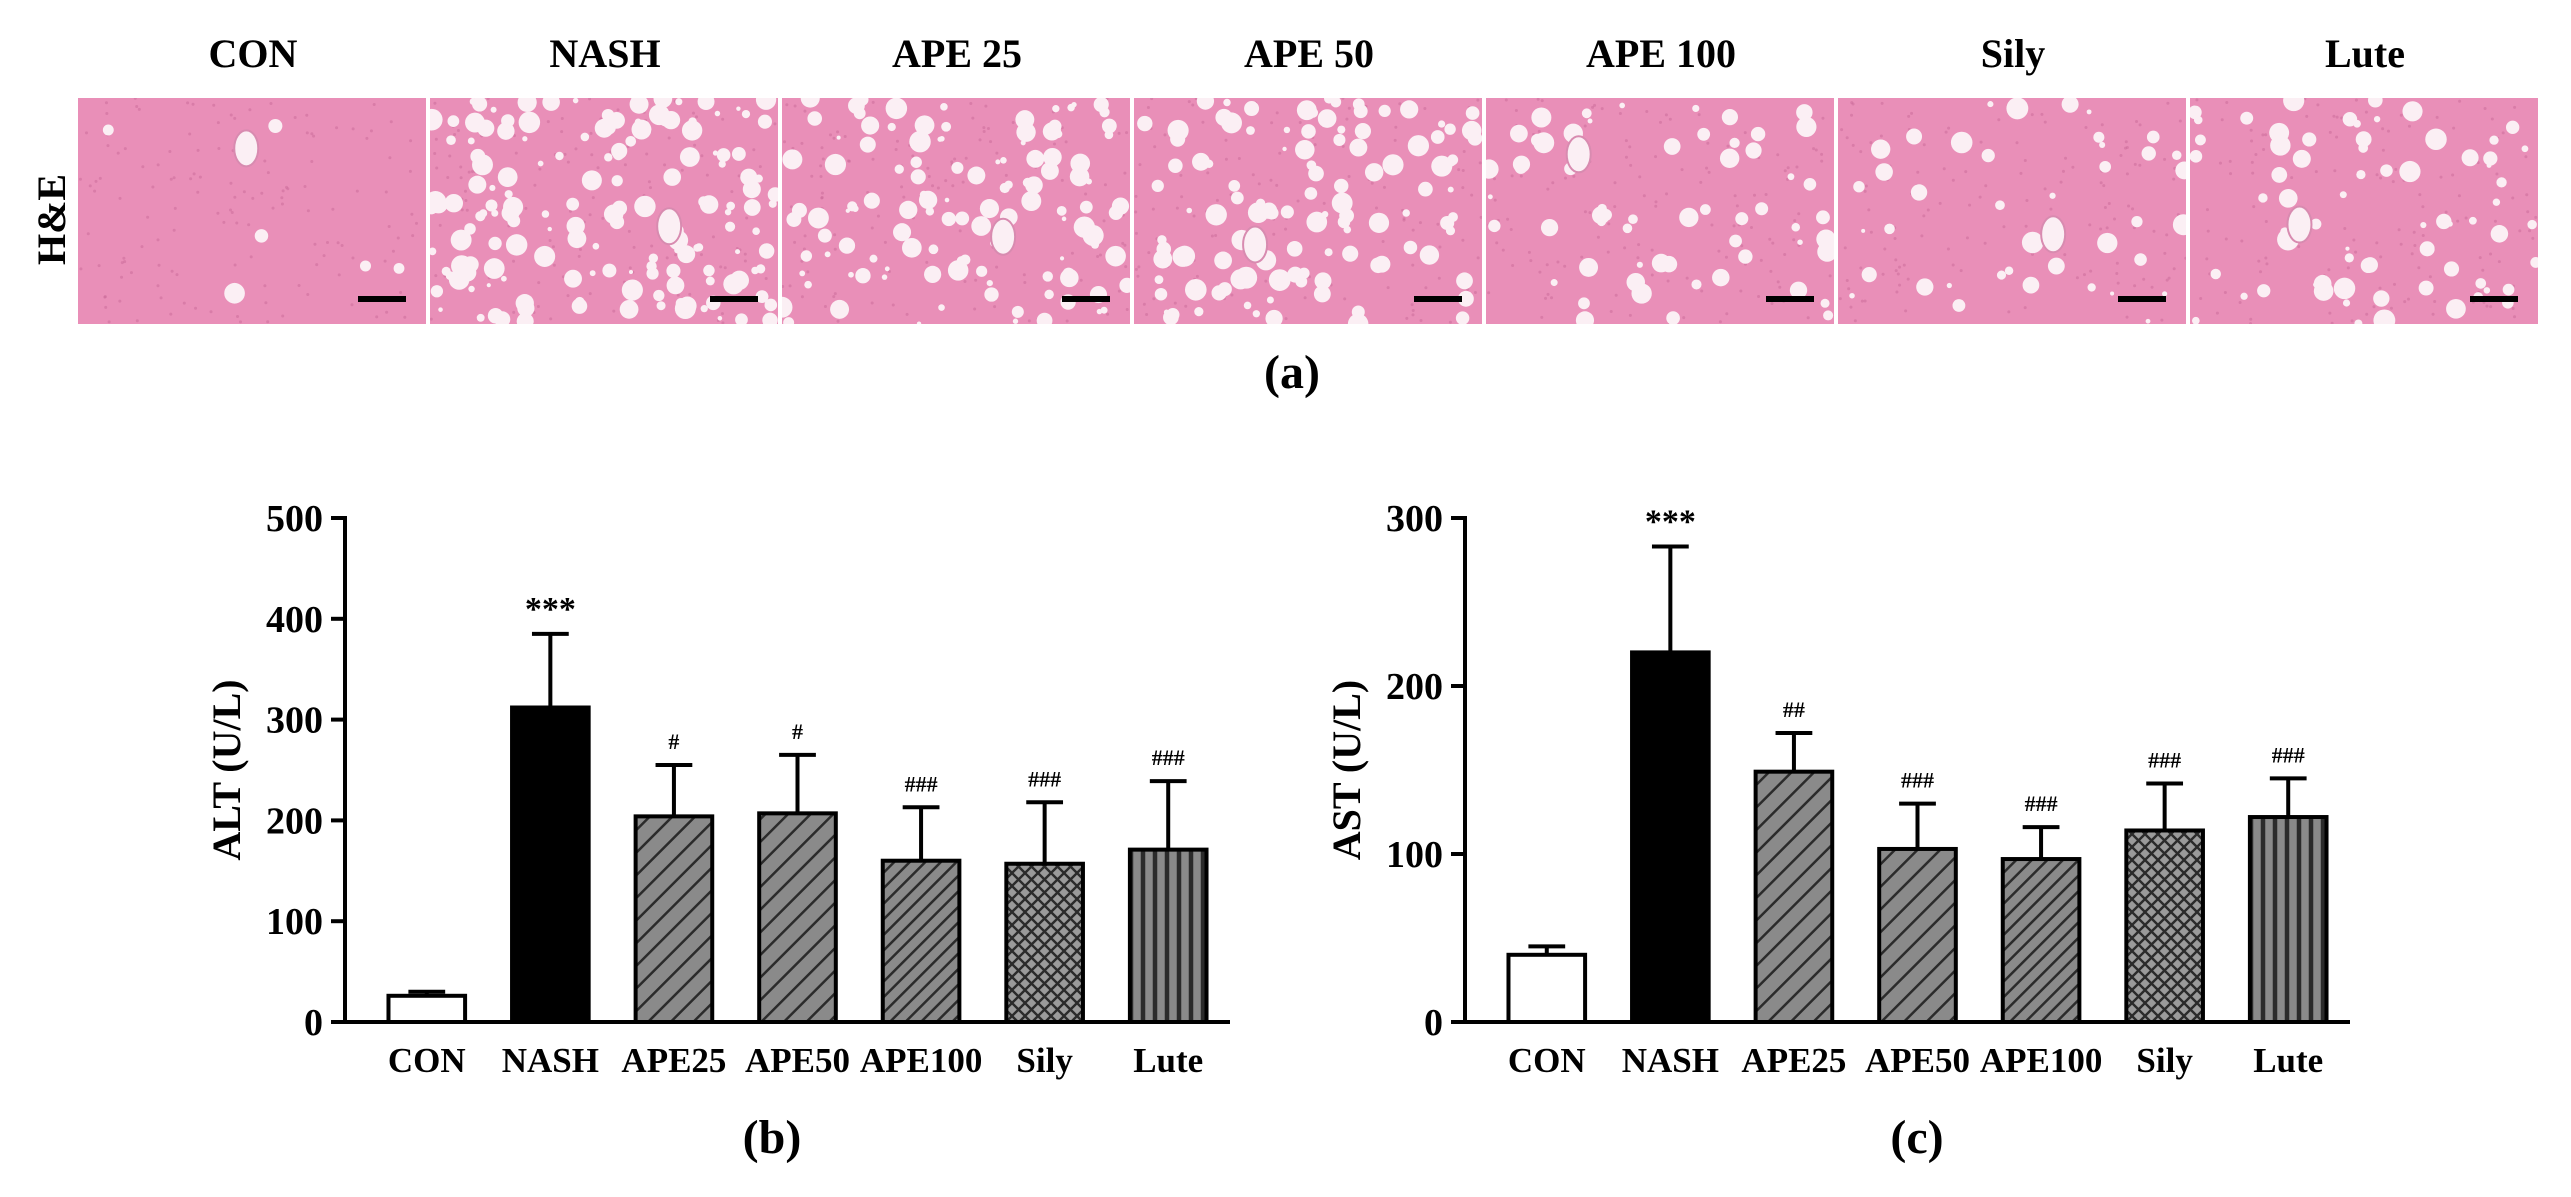  What do you see at coordinates (605, 53) in the screenshot?
I see `column-label: NASH` at bounding box center [605, 53].